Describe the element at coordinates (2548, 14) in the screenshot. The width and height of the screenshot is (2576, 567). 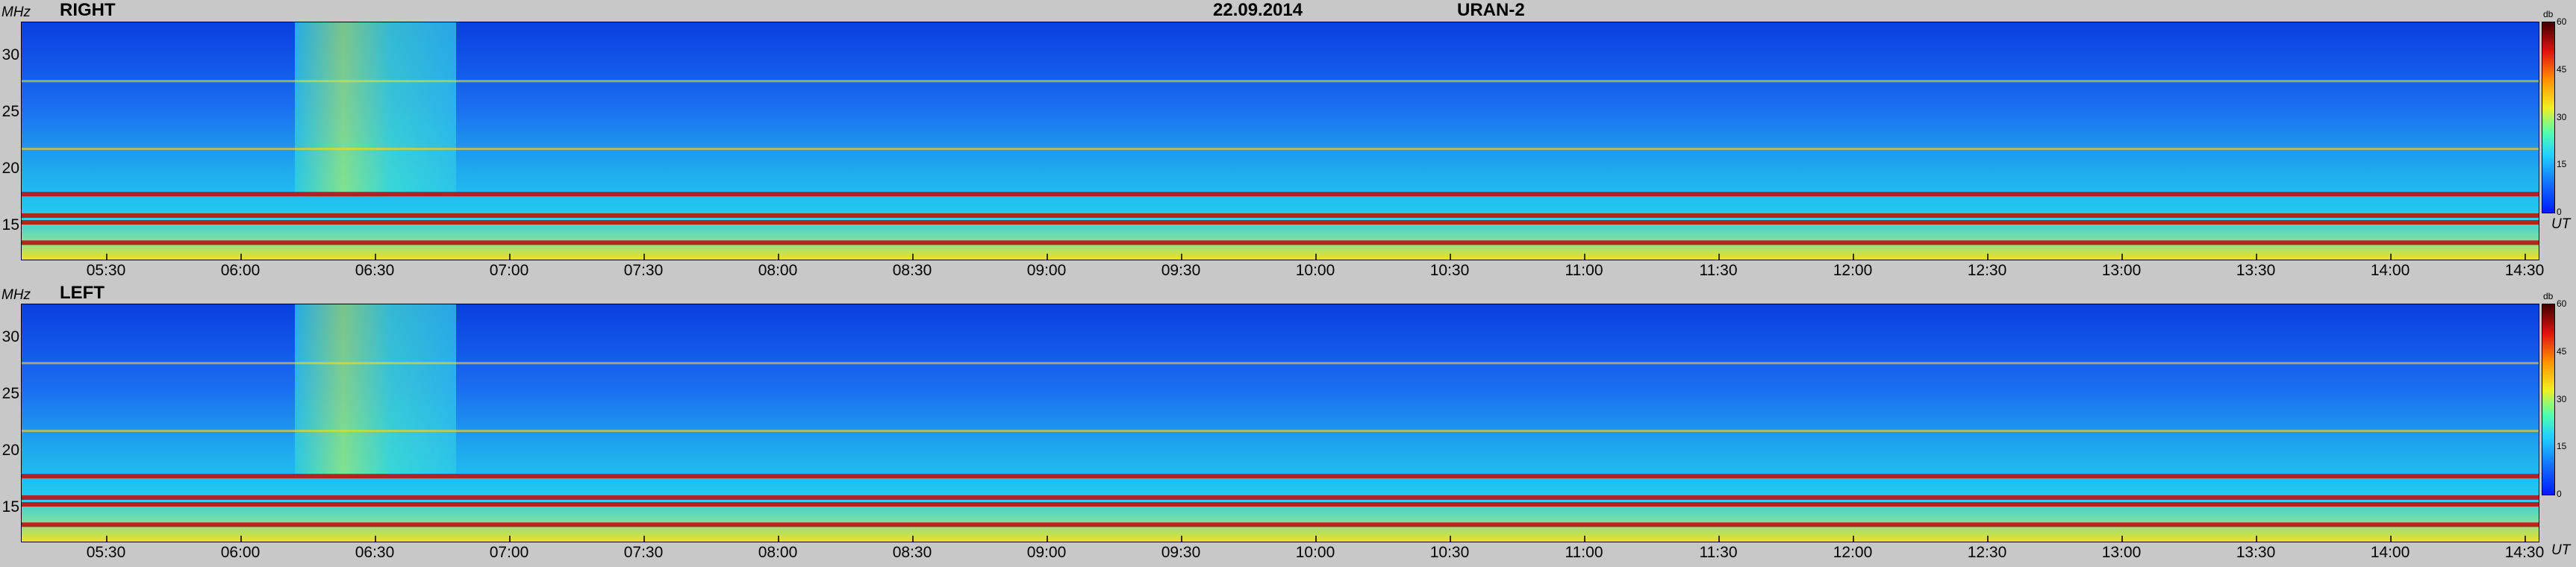
I see `colorbar-unit-top: db` at that location.